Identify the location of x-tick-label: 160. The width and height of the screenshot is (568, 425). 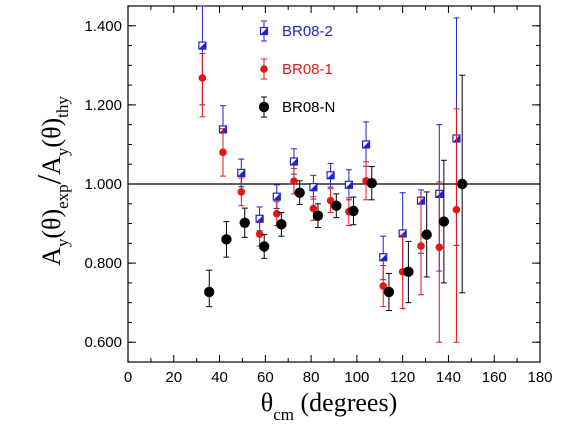
(494, 377).